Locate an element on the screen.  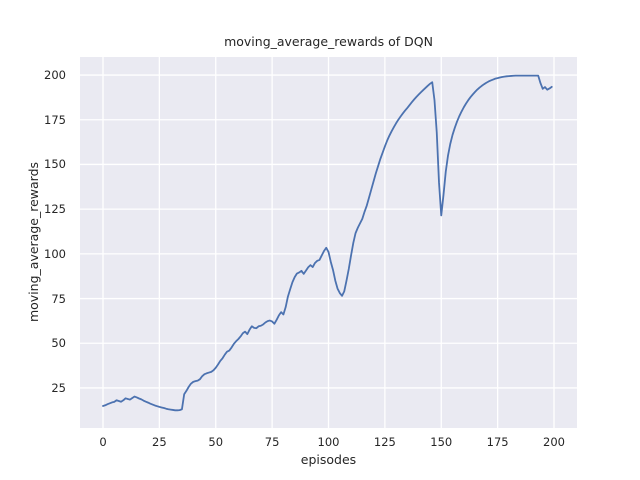
x-tick-label: 50 is located at coordinates (216, 442).